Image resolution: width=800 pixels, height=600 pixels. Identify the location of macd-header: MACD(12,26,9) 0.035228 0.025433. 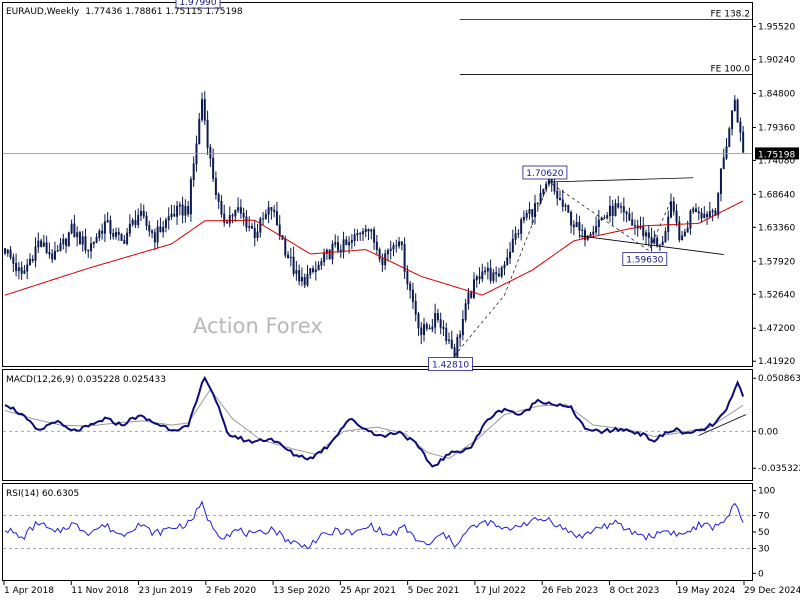
(86, 380).